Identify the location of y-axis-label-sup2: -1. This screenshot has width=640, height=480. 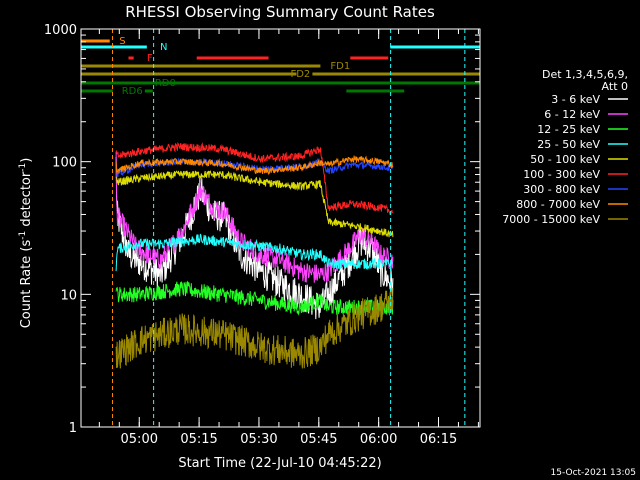
(23, 167).